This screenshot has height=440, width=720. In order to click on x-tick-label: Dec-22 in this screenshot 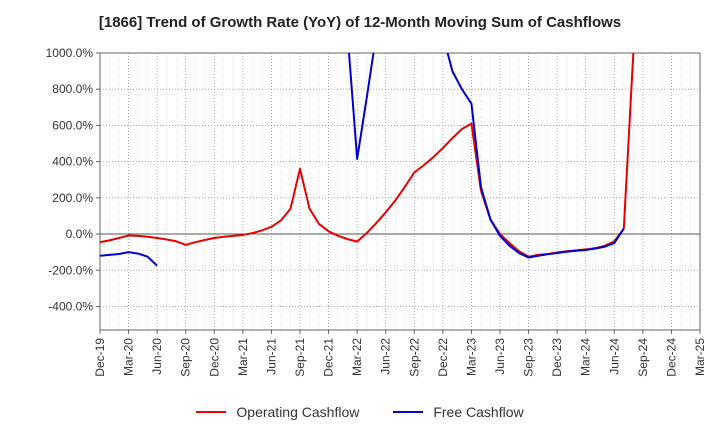, I will do `click(443, 357)`.